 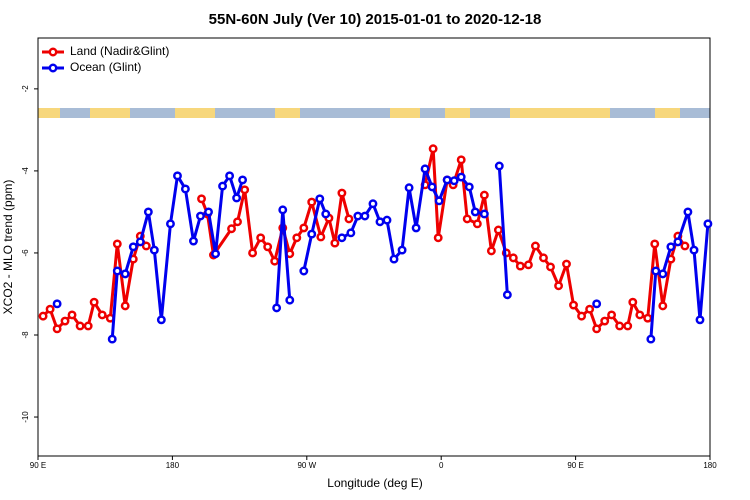 I want to click on legend-marker, so click(x=53, y=68).